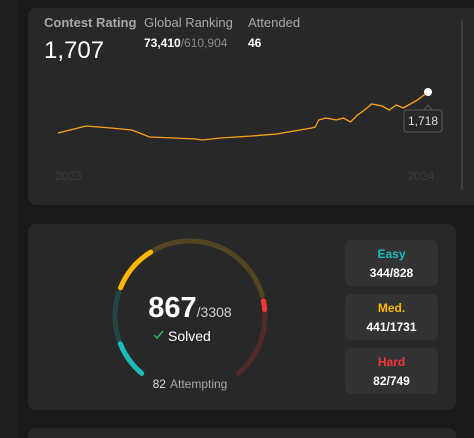 Image resolution: width=474 pixels, height=438 pixels. What do you see at coordinates (391, 362) in the screenshot?
I see `difficulty-name: Hard` at bounding box center [391, 362].